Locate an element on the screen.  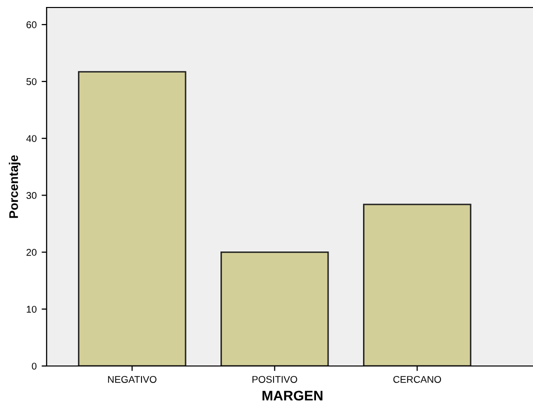
y-tick-label: 20 is located at coordinates (31, 252).